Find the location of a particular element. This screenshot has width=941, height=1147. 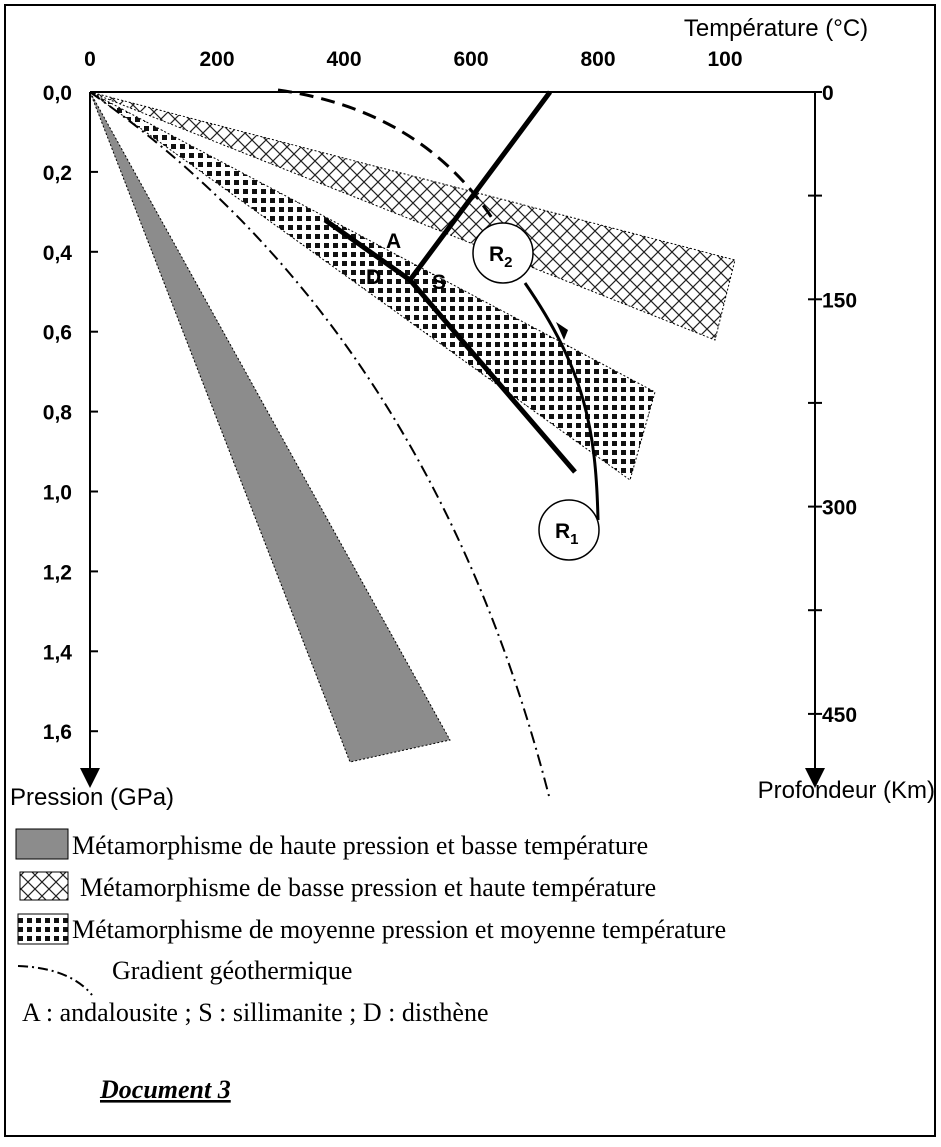

label-s: S is located at coordinates (439, 282).